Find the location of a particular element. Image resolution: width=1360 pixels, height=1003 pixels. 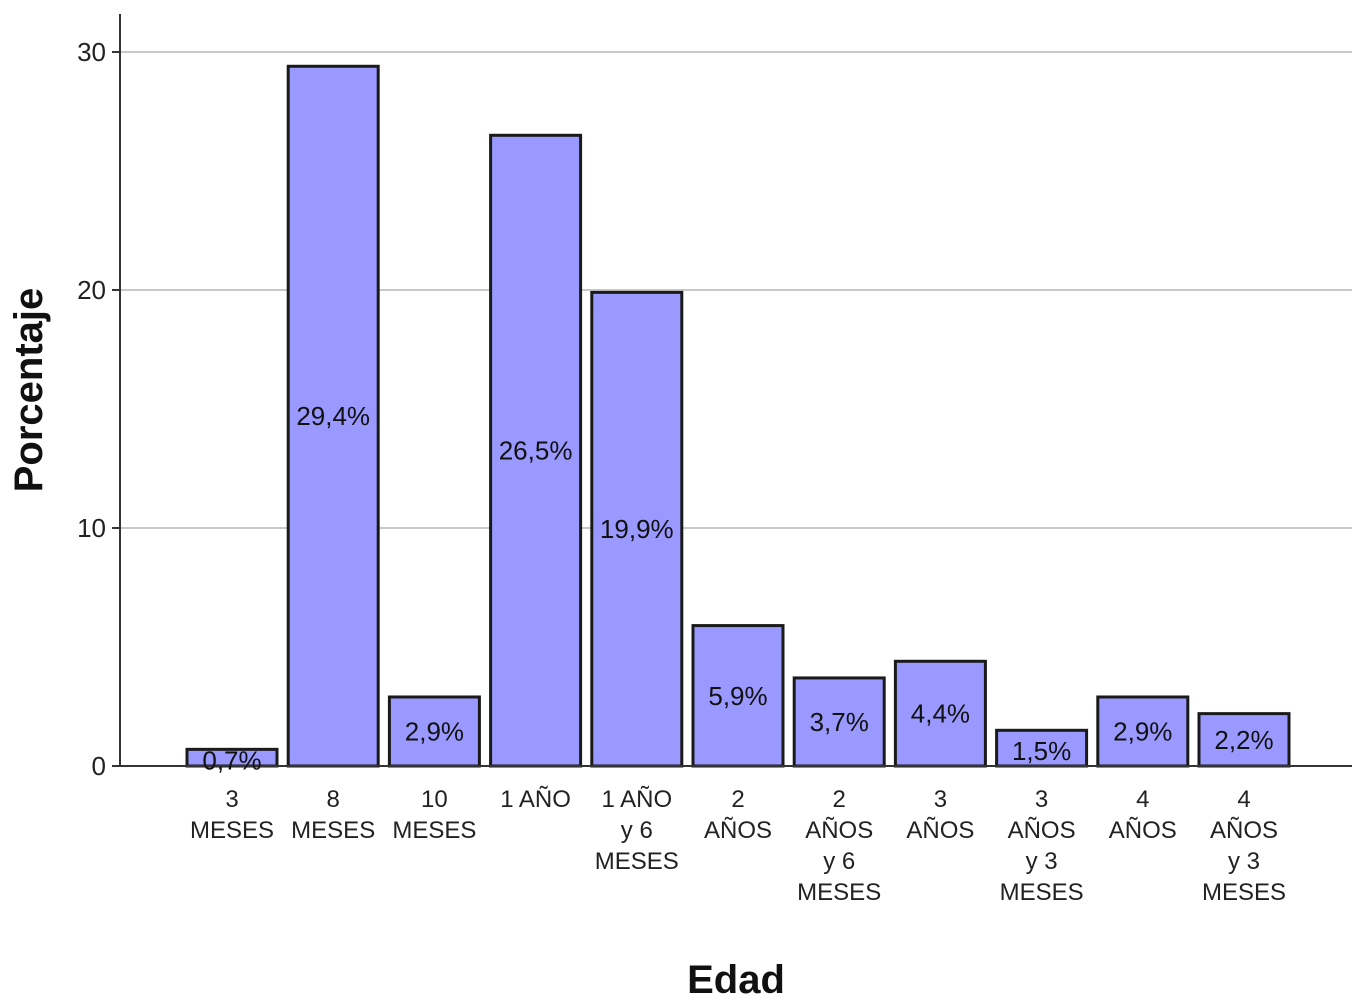

x-category-label: 2 AÑOS y 6 MESES is located at coordinates (839, 846).